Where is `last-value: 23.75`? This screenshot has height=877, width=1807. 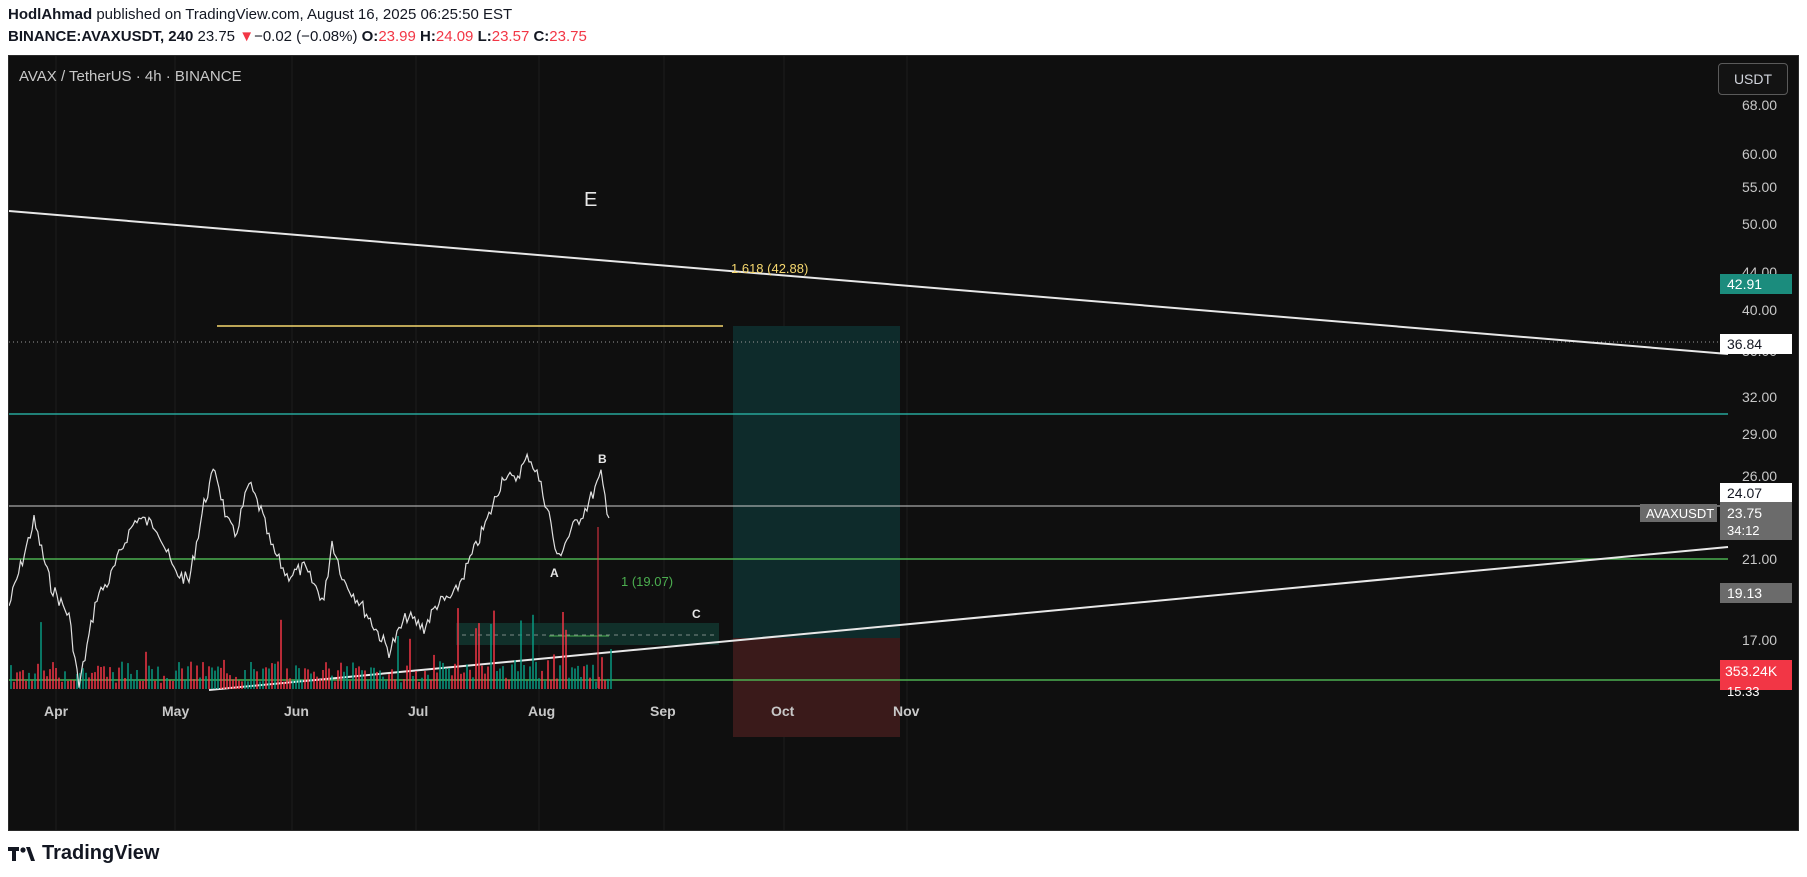
last-value: 23.75 is located at coordinates (216, 36).